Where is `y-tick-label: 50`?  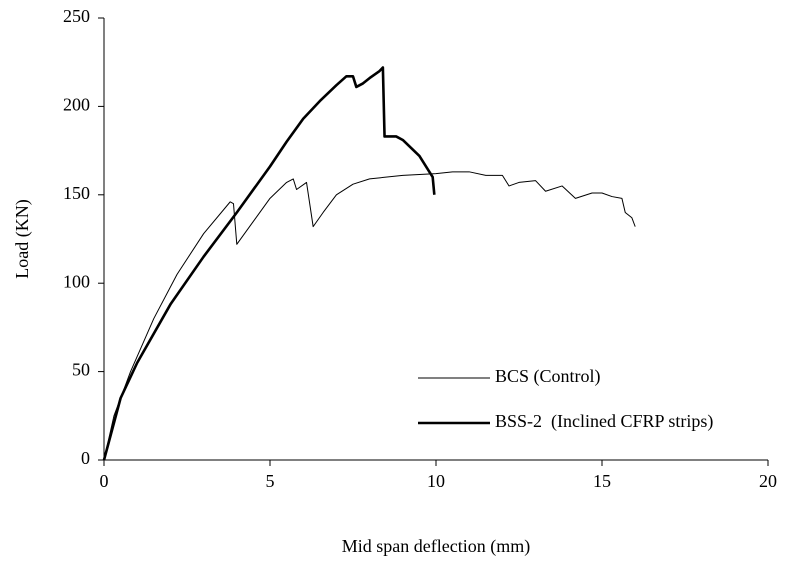 y-tick-label: 50 is located at coordinates (81, 370).